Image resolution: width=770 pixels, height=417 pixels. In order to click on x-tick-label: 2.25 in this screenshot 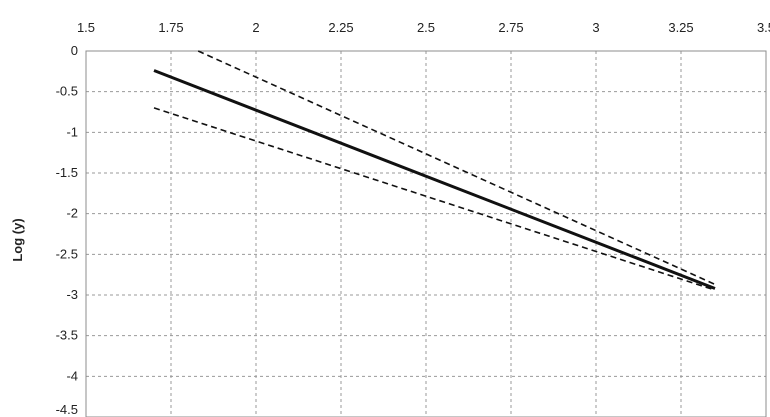, I will do `click(340, 27)`.